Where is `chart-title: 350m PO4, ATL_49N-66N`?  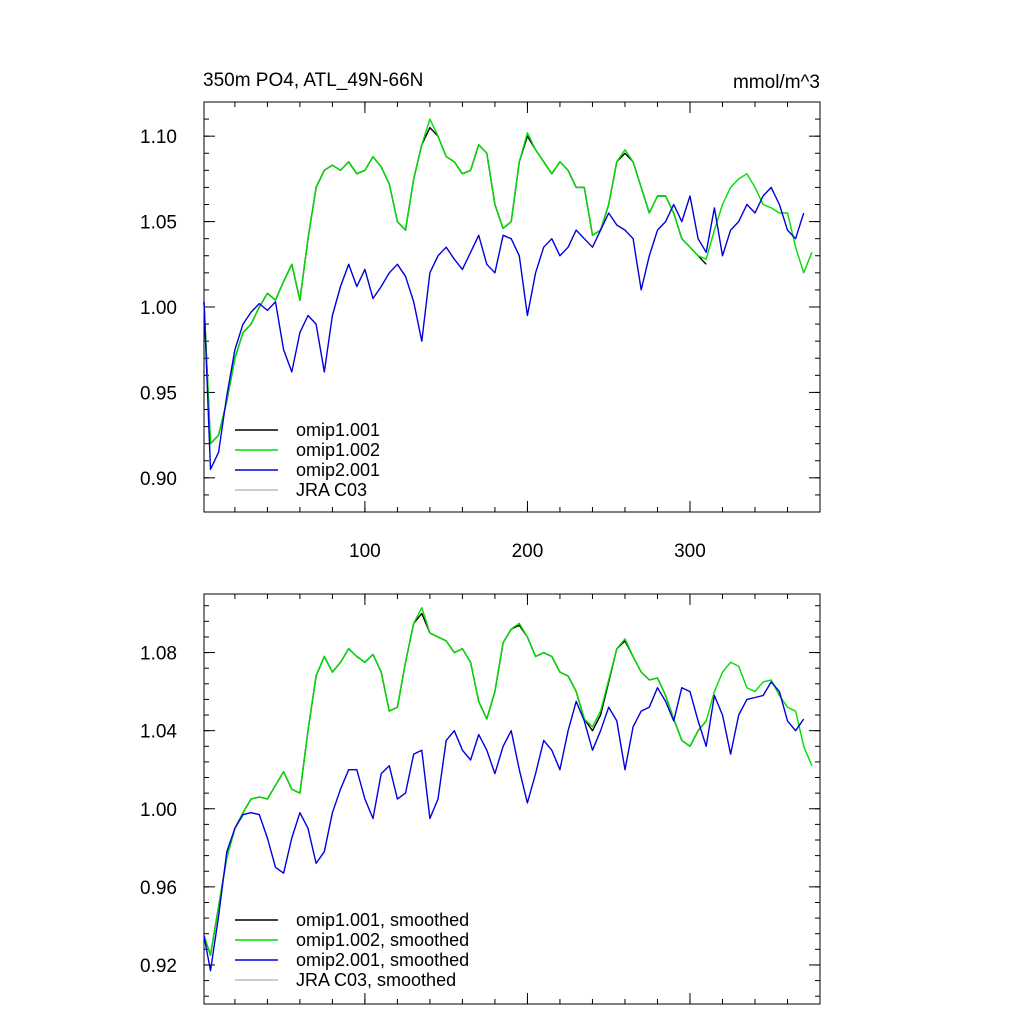 chart-title: 350m PO4, ATL_49N-66N is located at coordinates (313, 80).